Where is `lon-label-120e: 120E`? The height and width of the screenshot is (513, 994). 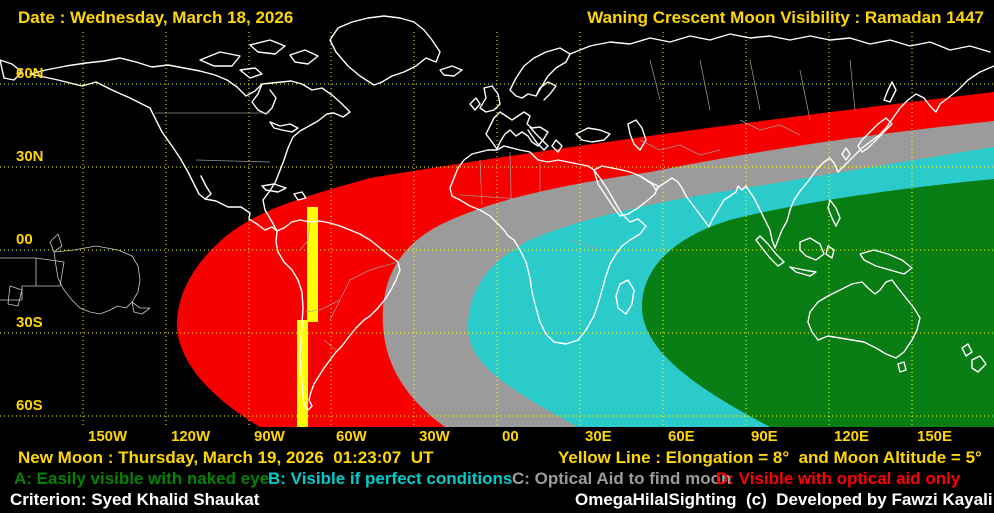 lon-label-120e: 120E is located at coordinates (852, 436).